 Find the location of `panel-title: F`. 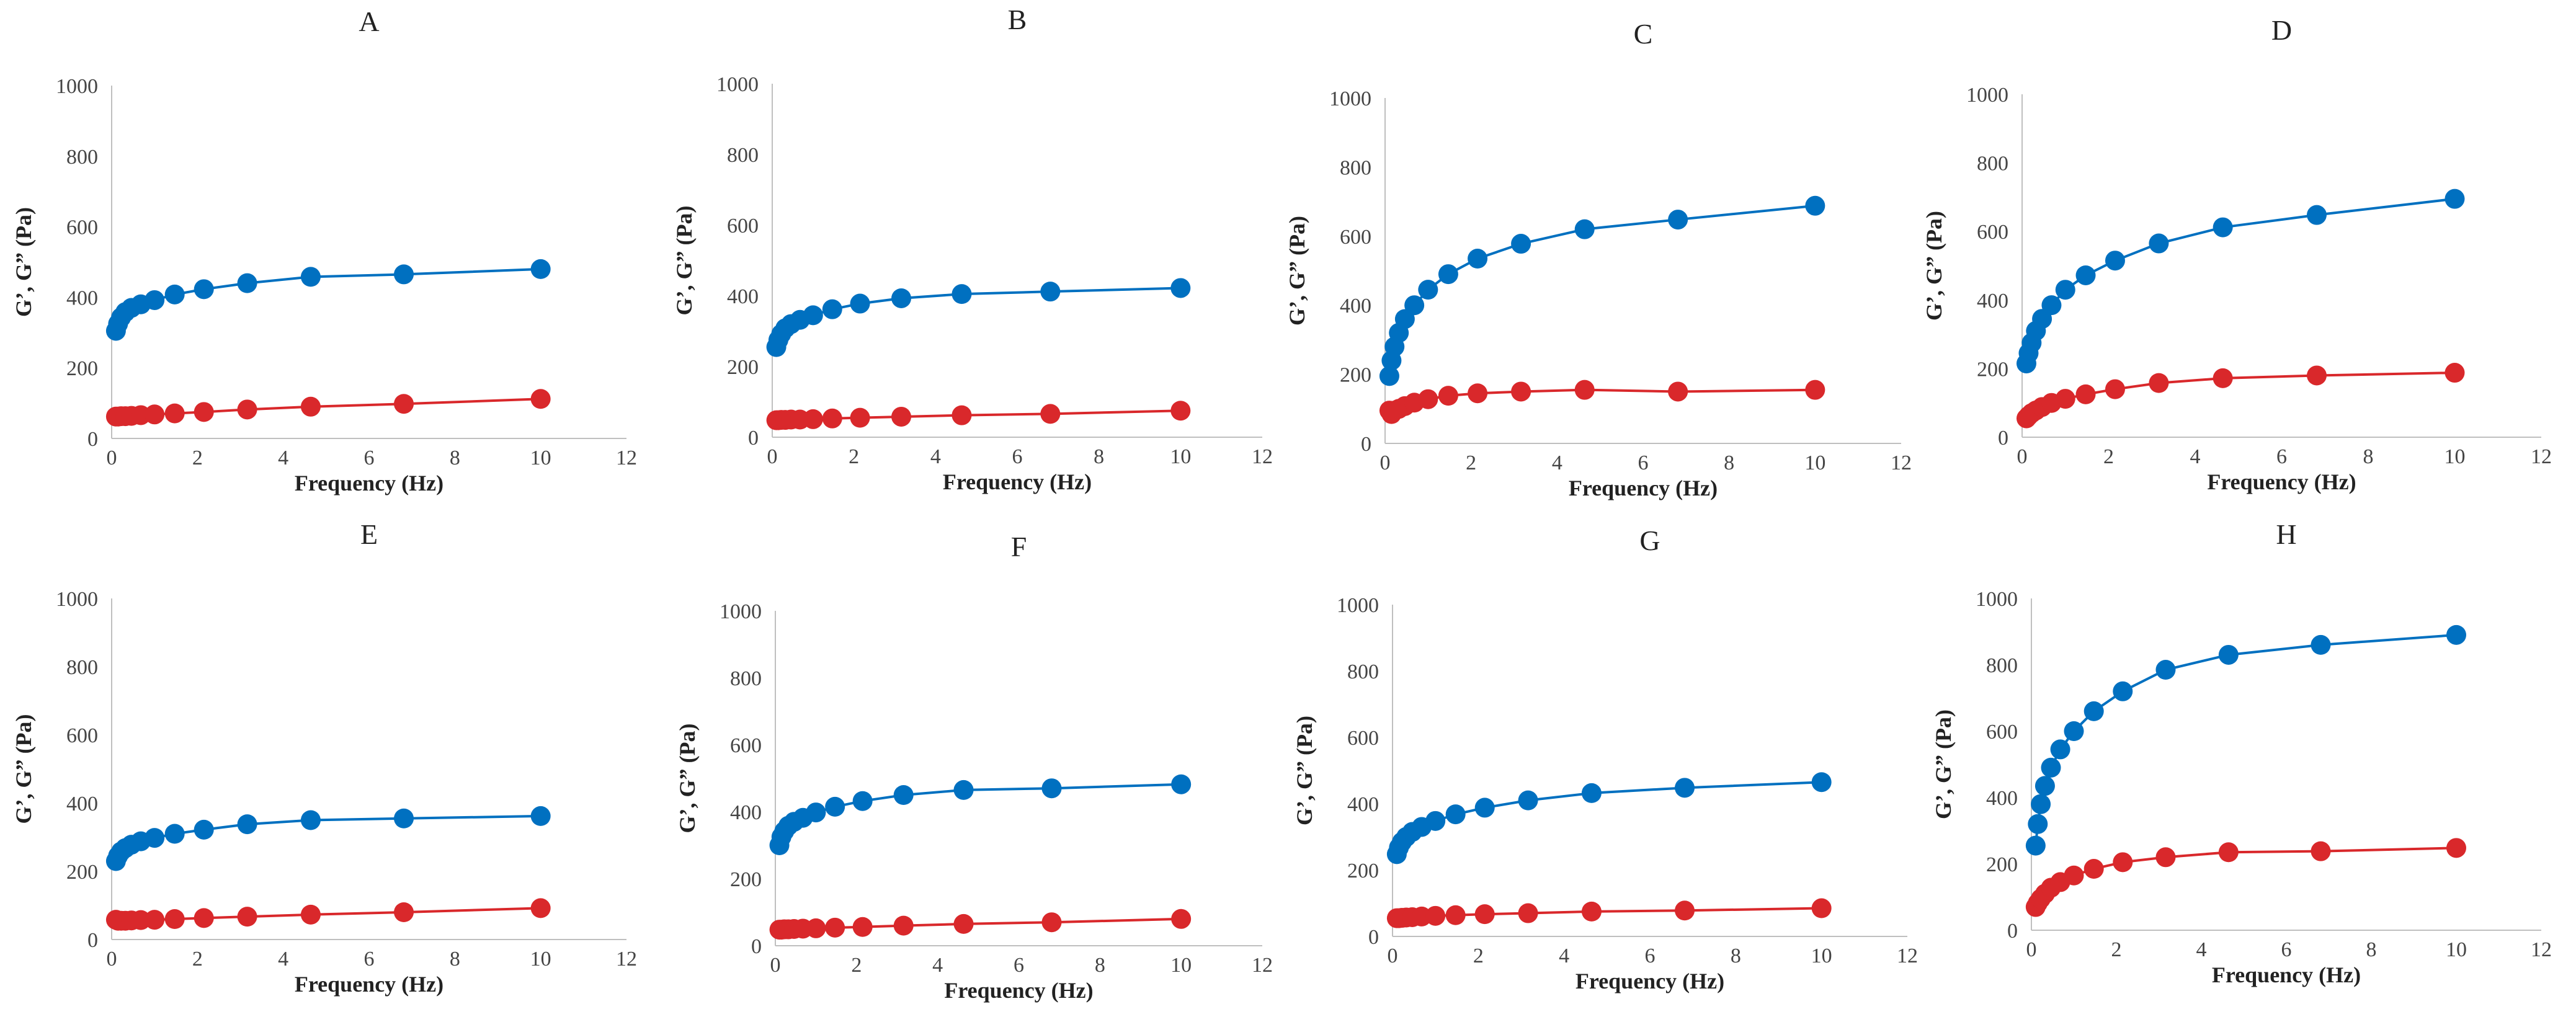

panel-title: F is located at coordinates (1019, 546).